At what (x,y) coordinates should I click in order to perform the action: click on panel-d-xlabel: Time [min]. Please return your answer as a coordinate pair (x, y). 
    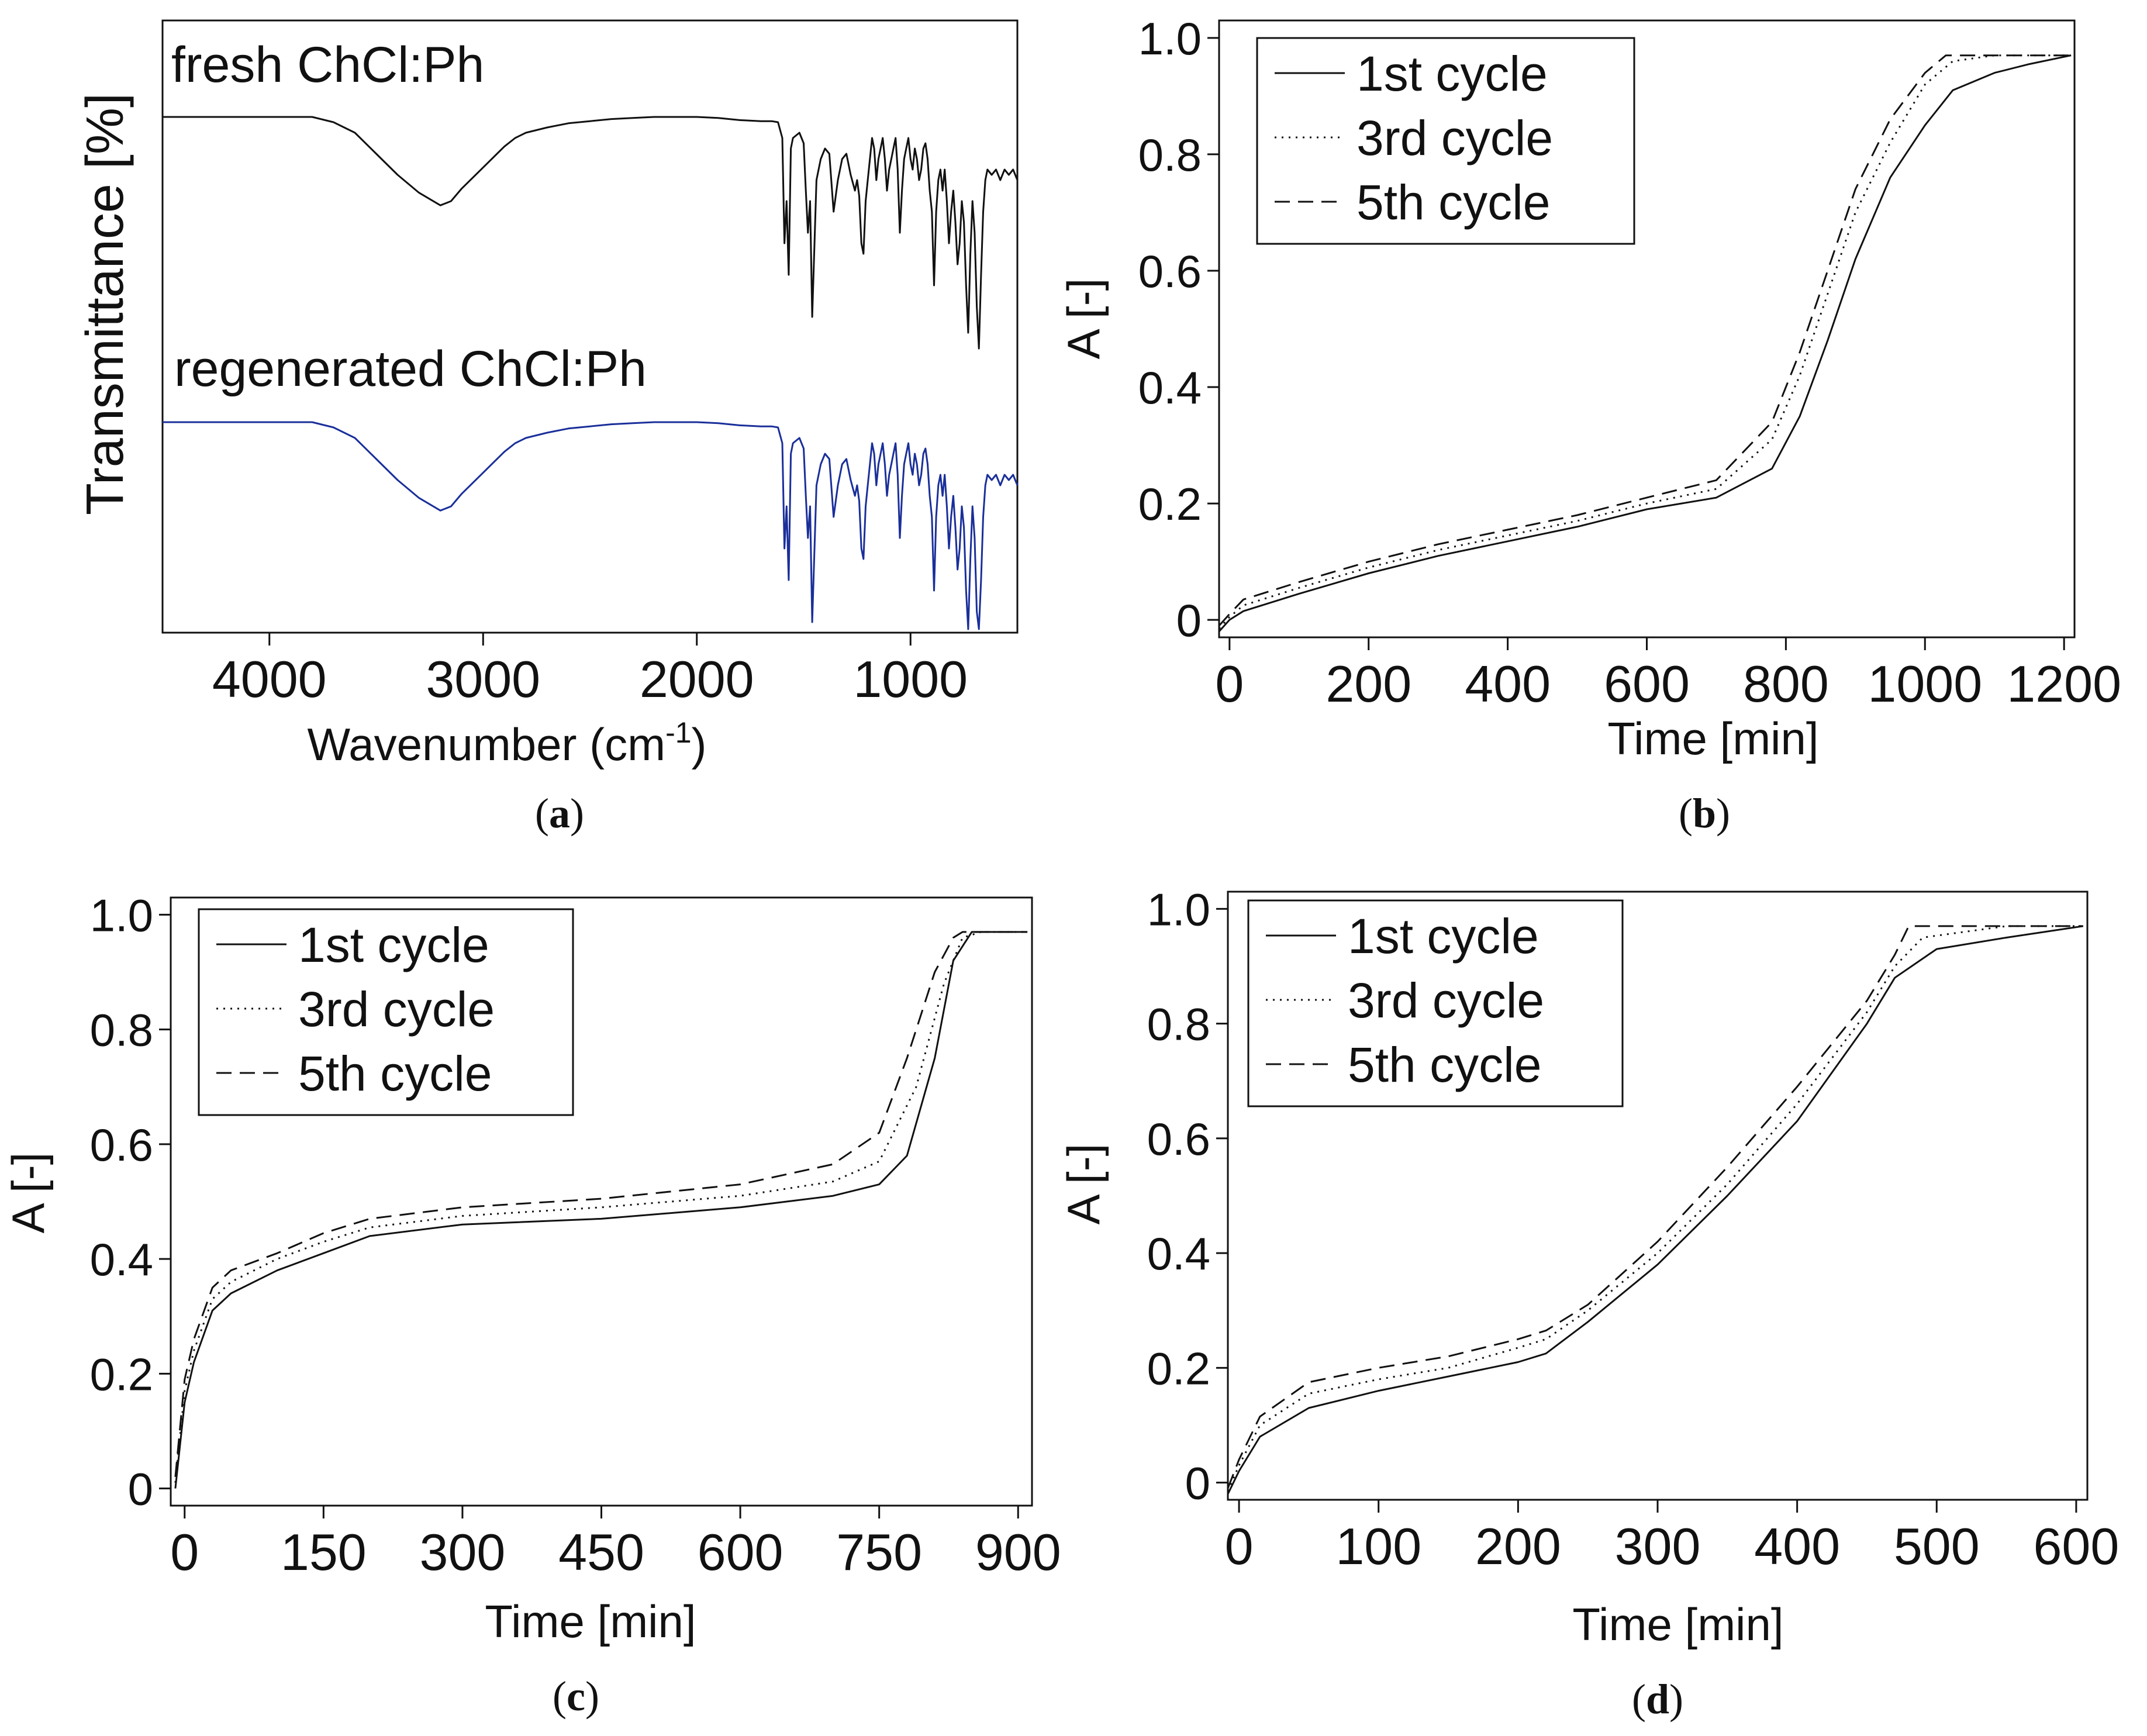
    Looking at the image, I should click on (1677, 1624).